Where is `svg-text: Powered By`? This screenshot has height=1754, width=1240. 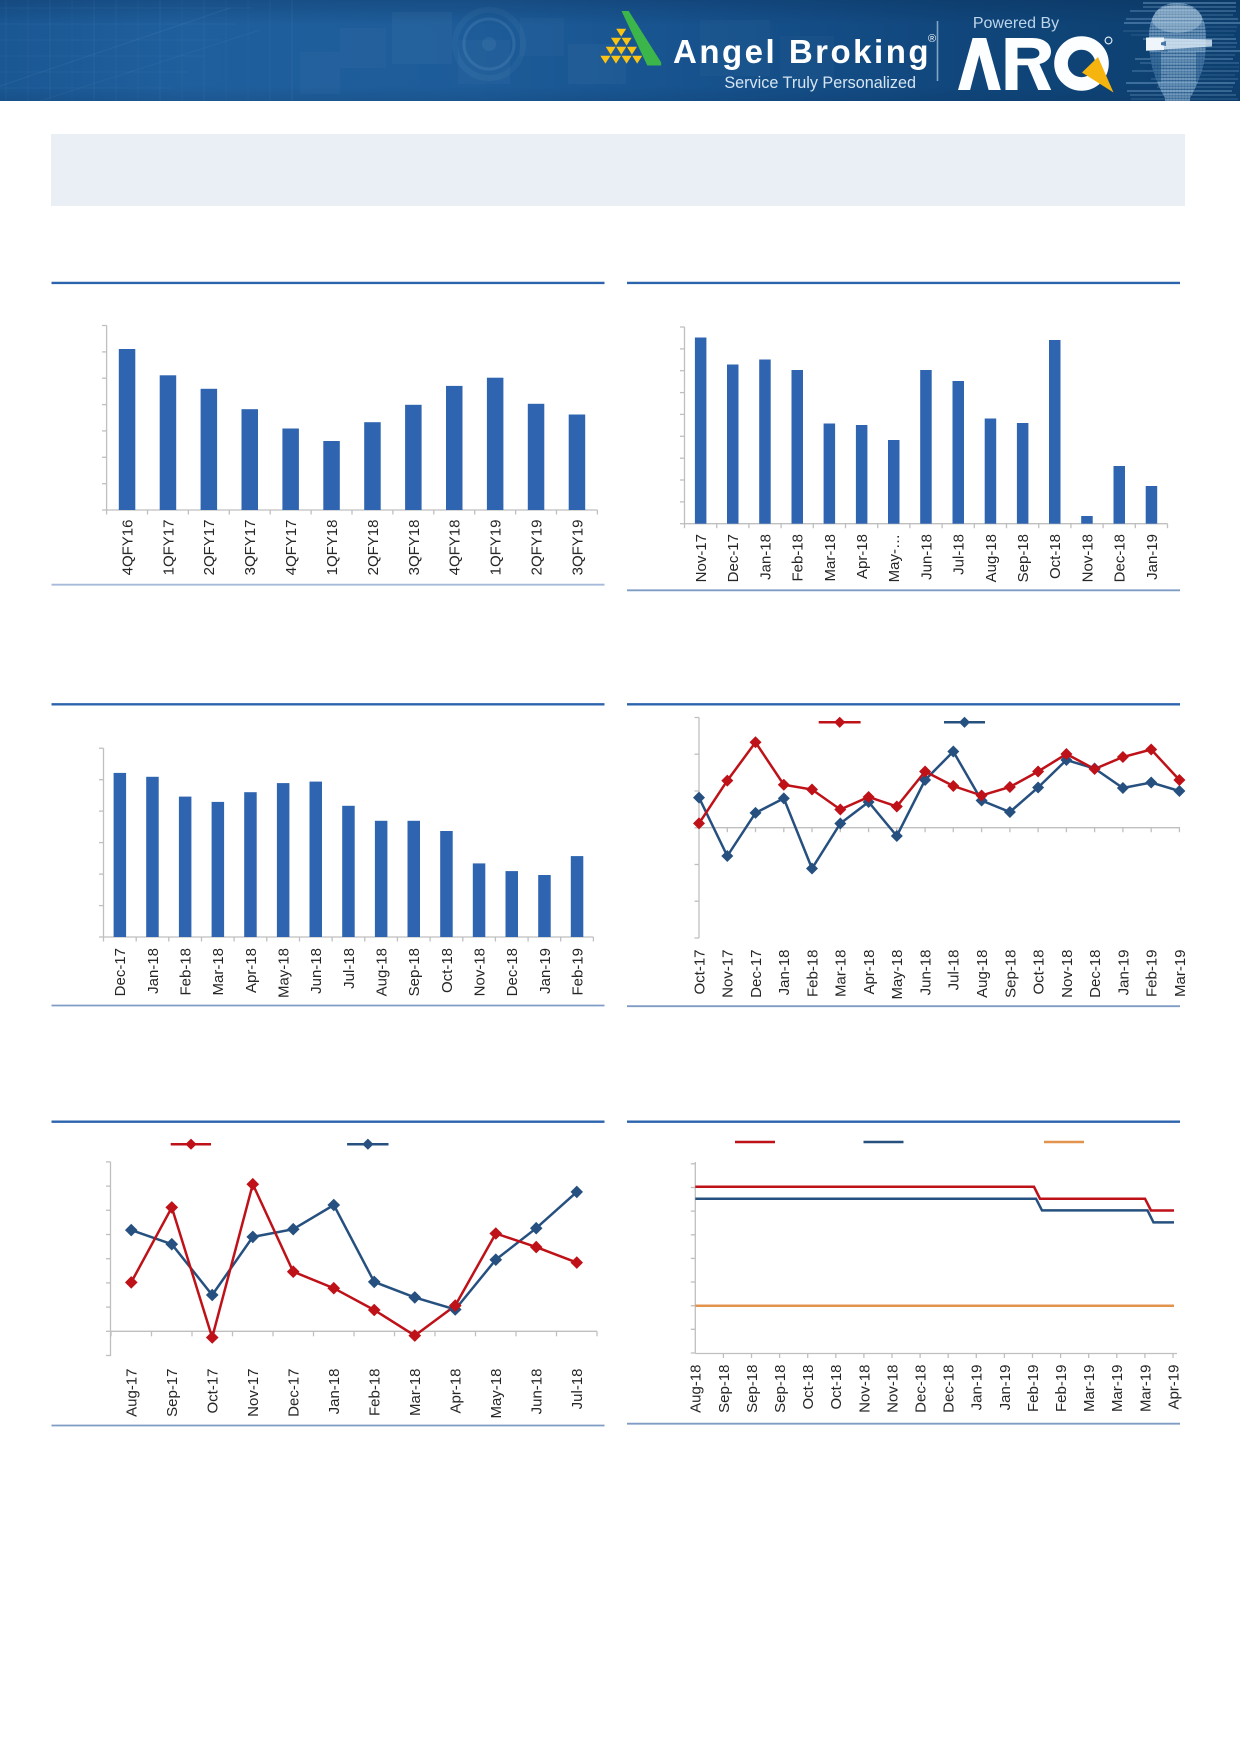
svg-text: Powered By is located at coordinates (1016, 23).